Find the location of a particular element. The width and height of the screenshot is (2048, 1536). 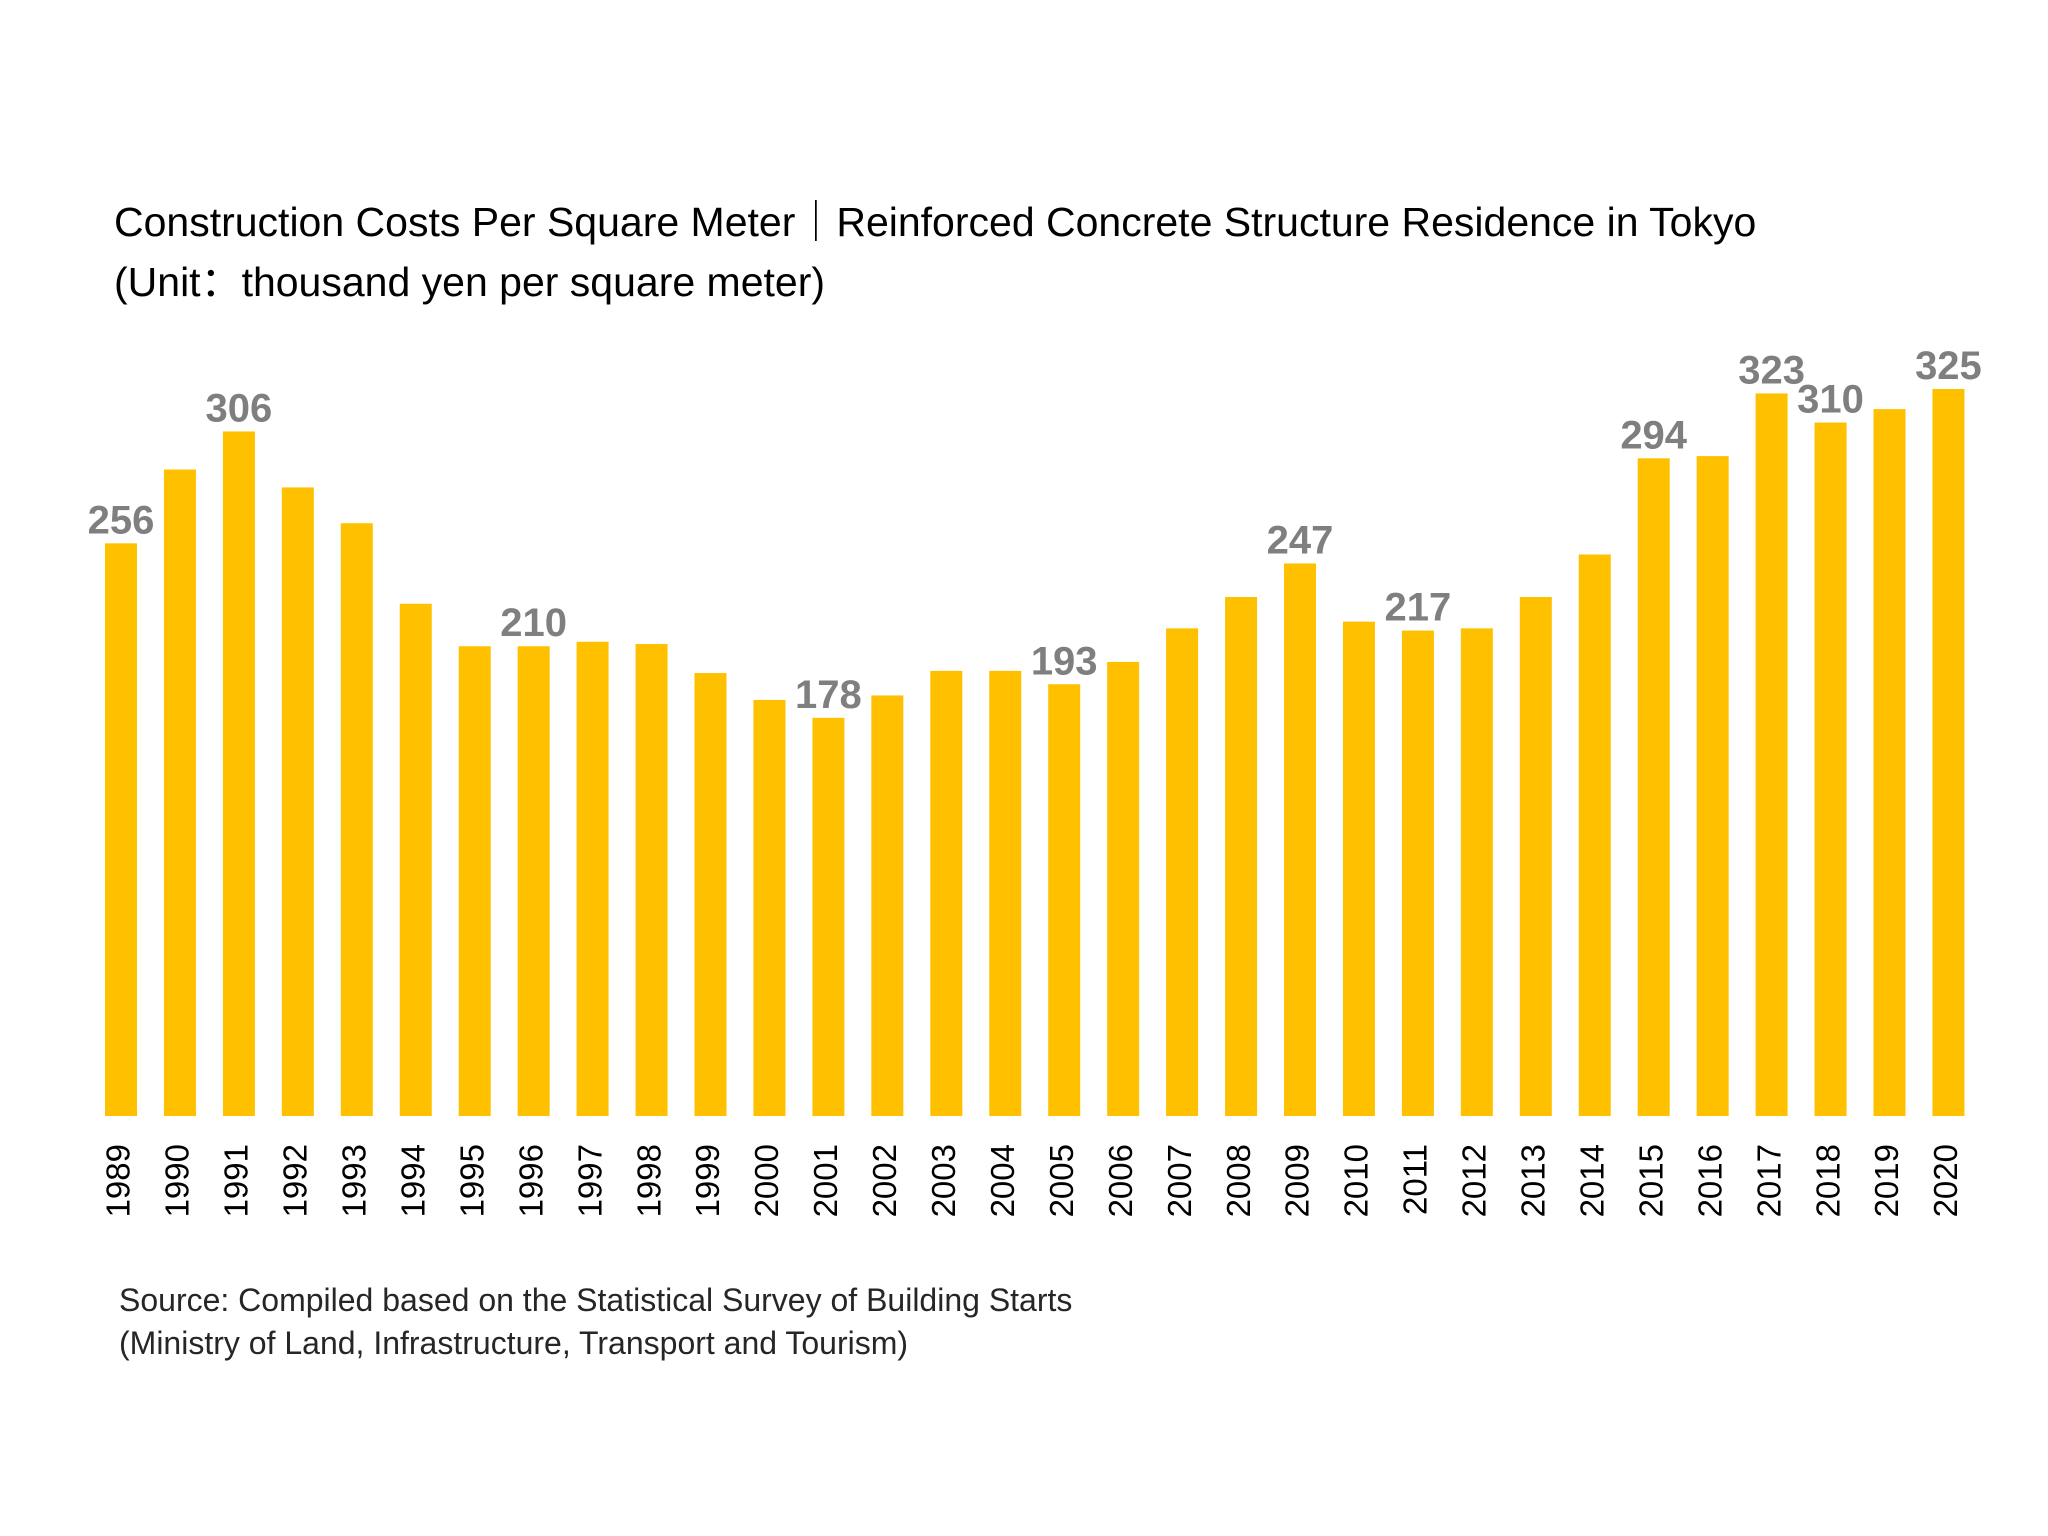

x-tick-label: 2002 is located at coordinates (884, 1180).